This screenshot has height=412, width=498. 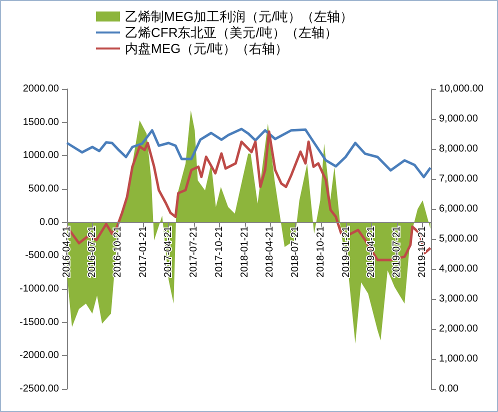 I want to click on y-tick-label: 500.00, so click(x=44, y=189).